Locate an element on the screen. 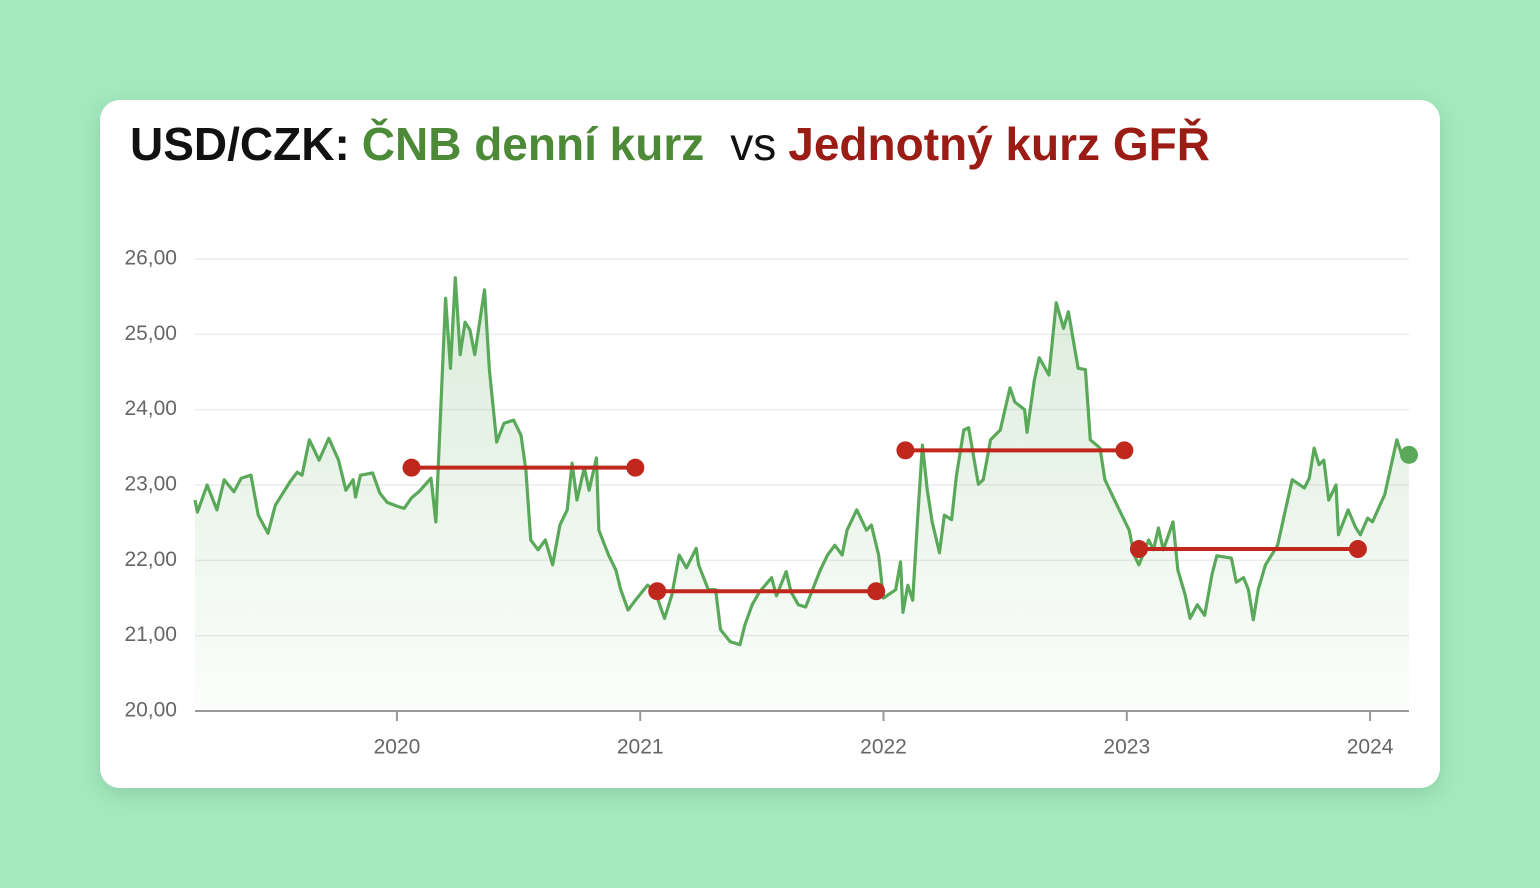 This screenshot has height=888, width=1540. title-part: USD/CZK: is located at coordinates (240, 144).